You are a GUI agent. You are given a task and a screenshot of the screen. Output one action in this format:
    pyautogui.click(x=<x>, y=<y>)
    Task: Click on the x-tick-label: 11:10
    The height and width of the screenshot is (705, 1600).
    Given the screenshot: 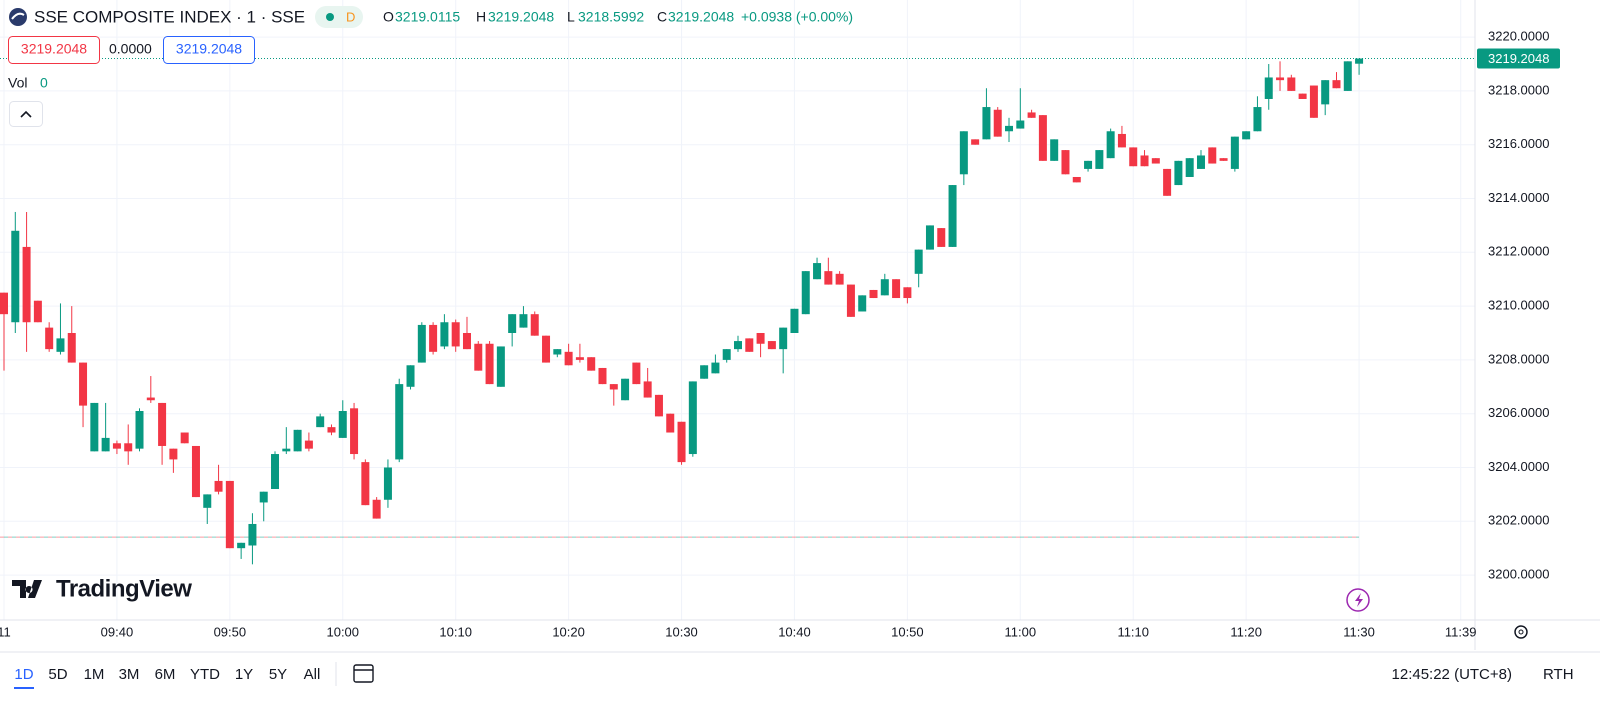 What is the action you would take?
    pyautogui.click(x=1133, y=631)
    